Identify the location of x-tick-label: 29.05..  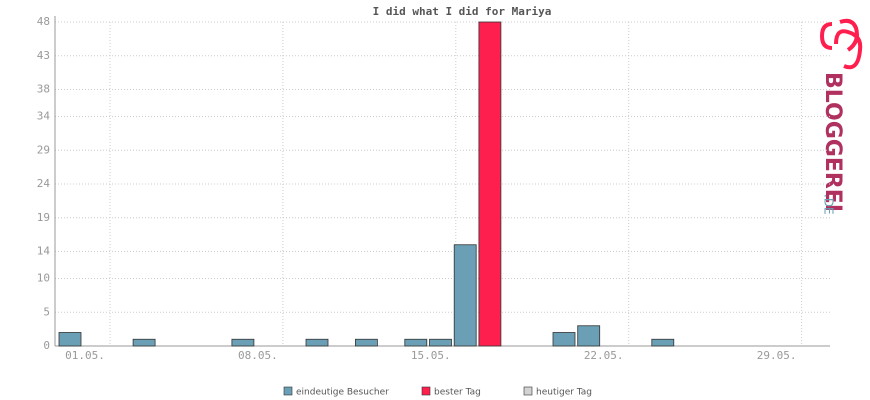
(777, 355).